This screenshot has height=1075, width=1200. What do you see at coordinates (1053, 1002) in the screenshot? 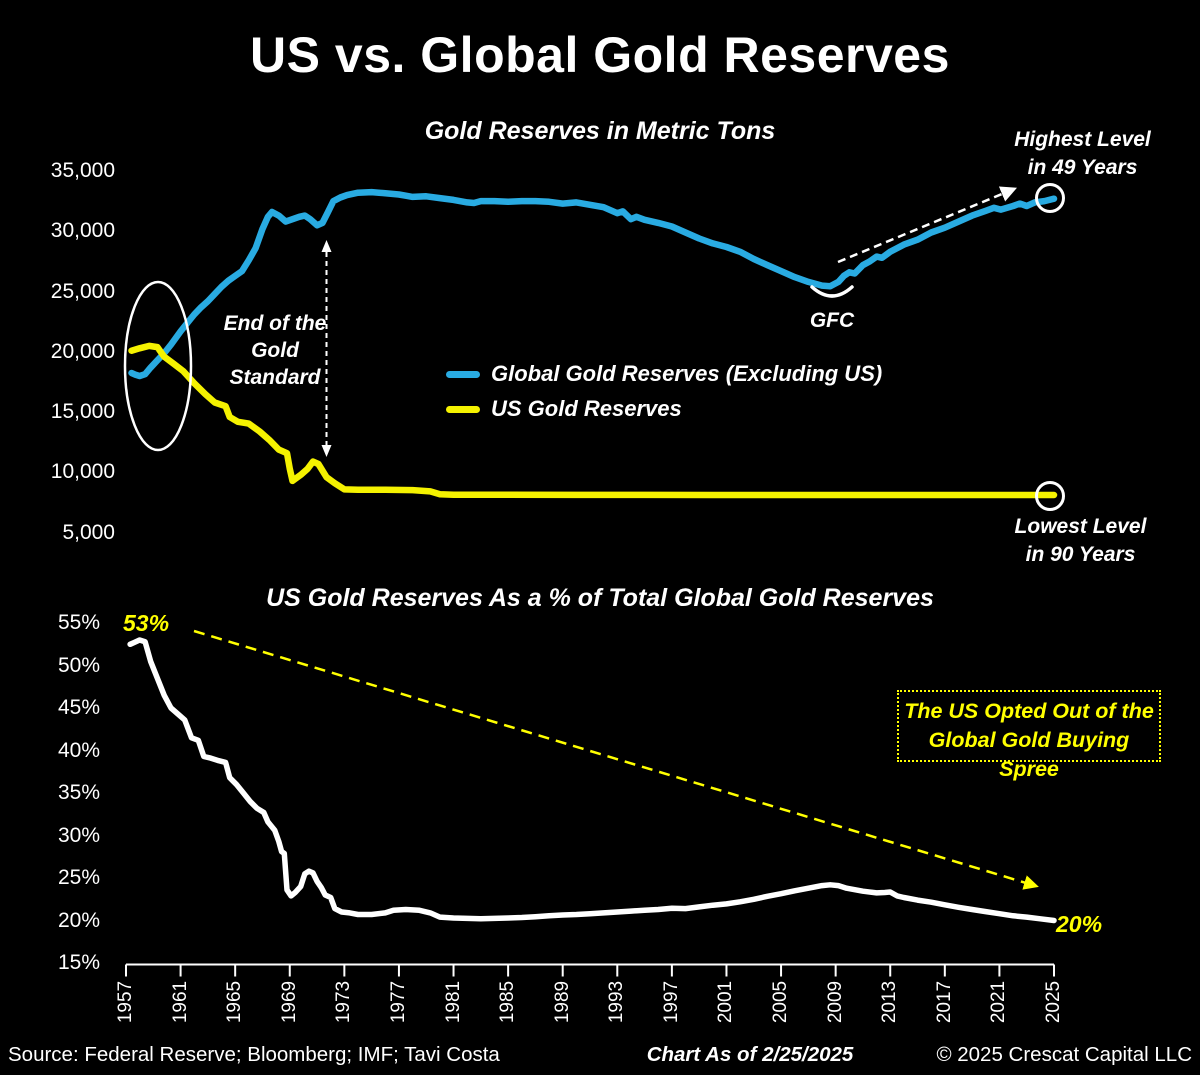
I see `x-tick-label: 2025` at bounding box center [1053, 1002].